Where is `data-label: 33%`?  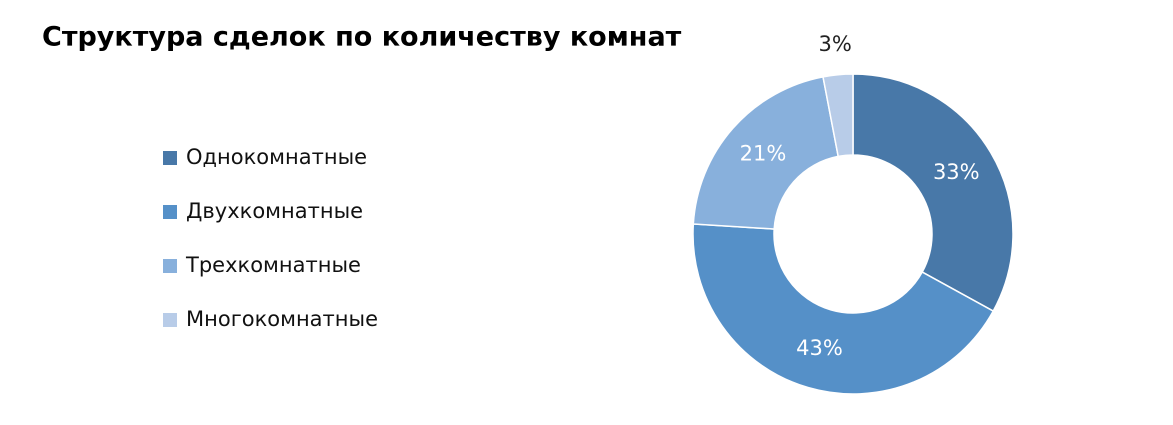
data-label: 33% is located at coordinates (956, 172).